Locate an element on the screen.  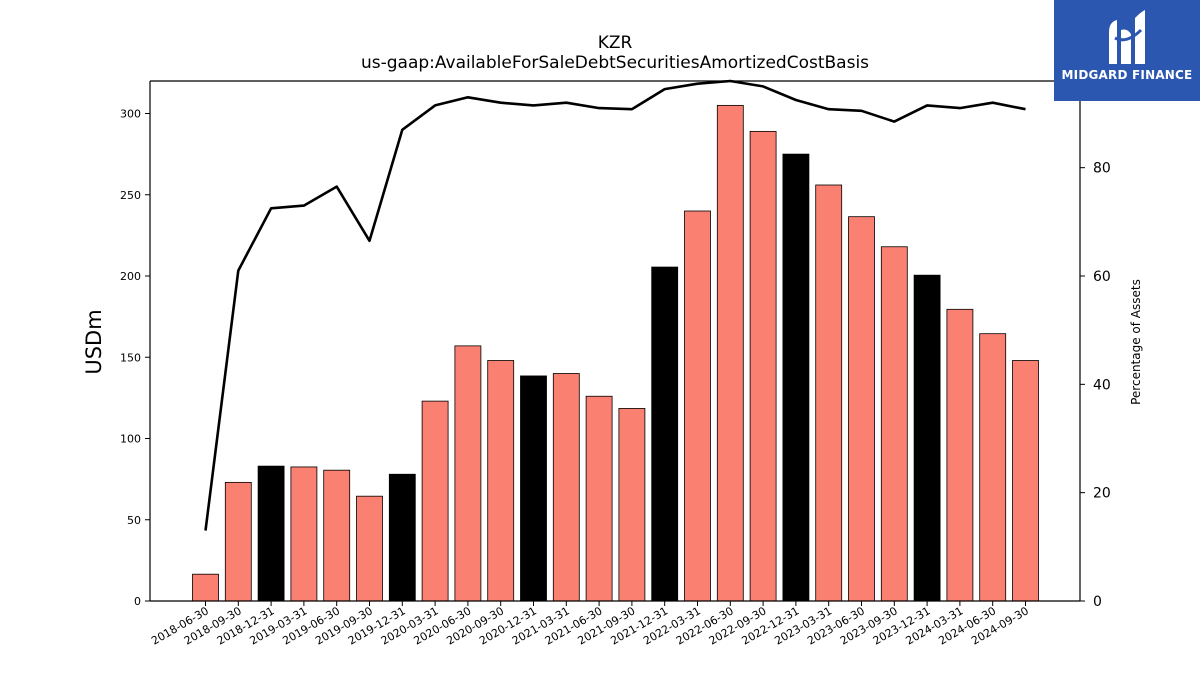
y-tick-label: 250 is located at coordinates (130, 195).